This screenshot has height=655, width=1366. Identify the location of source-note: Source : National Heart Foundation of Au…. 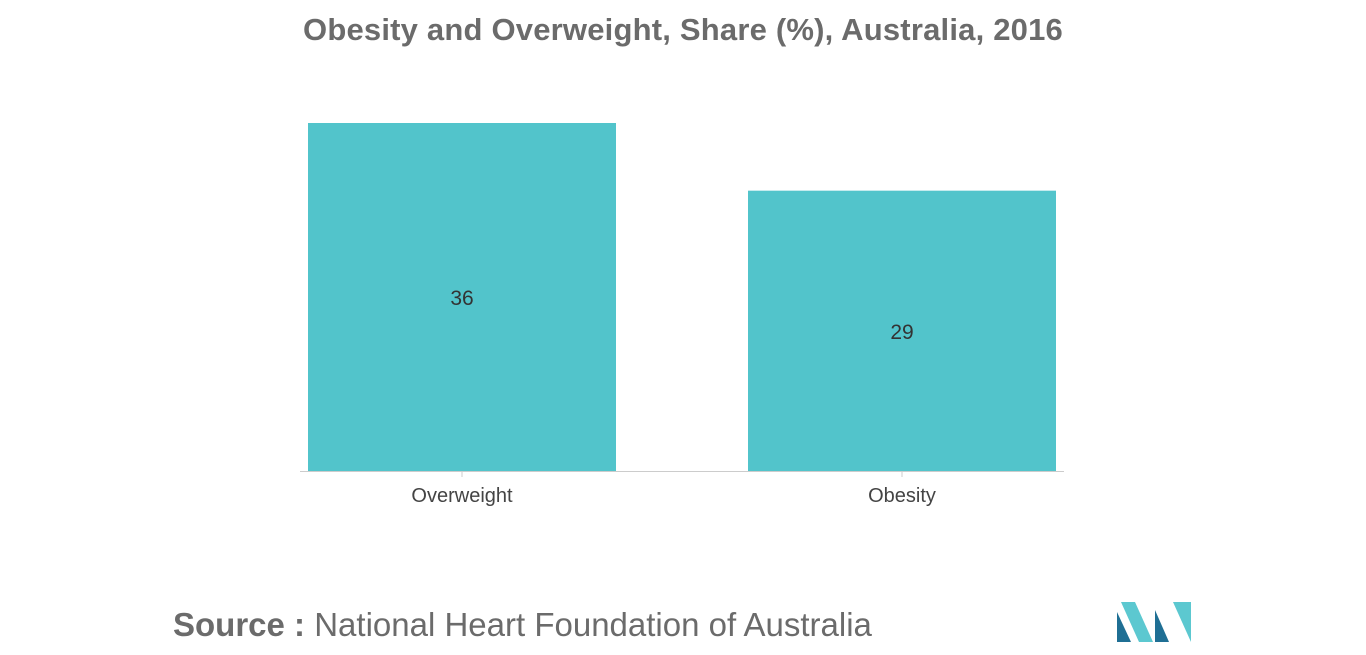
(522, 625).